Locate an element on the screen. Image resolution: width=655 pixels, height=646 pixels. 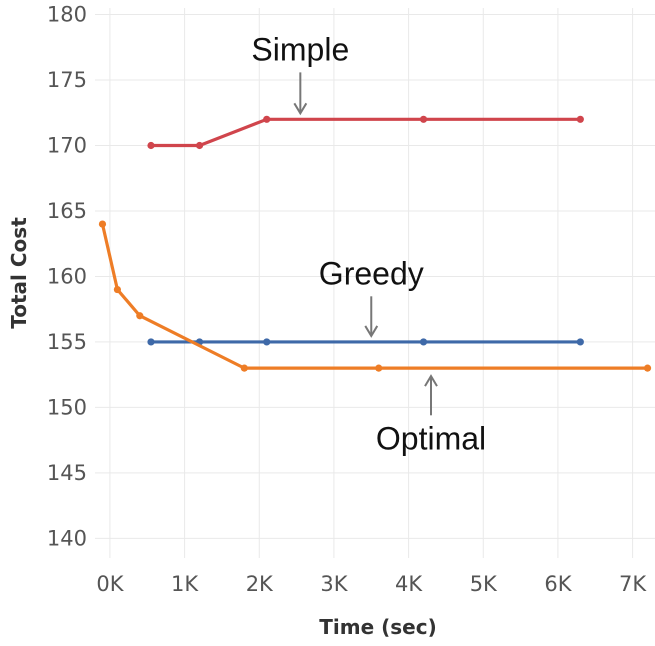
x-tick-label: 4K is located at coordinates (409, 584).